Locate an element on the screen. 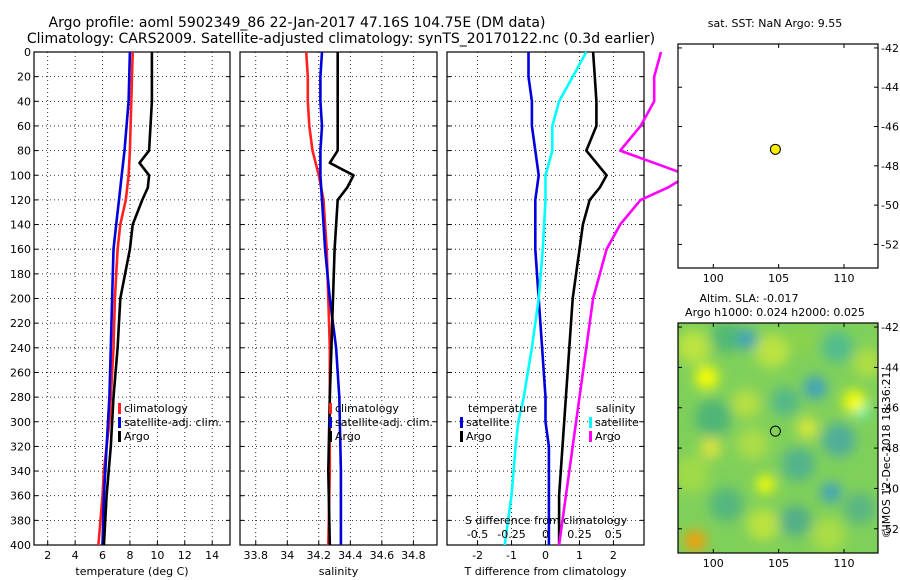 Image resolution: width=900 pixels, height=580 pixels. sla_map-ytick-label: -44 is located at coordinates (890, 367).